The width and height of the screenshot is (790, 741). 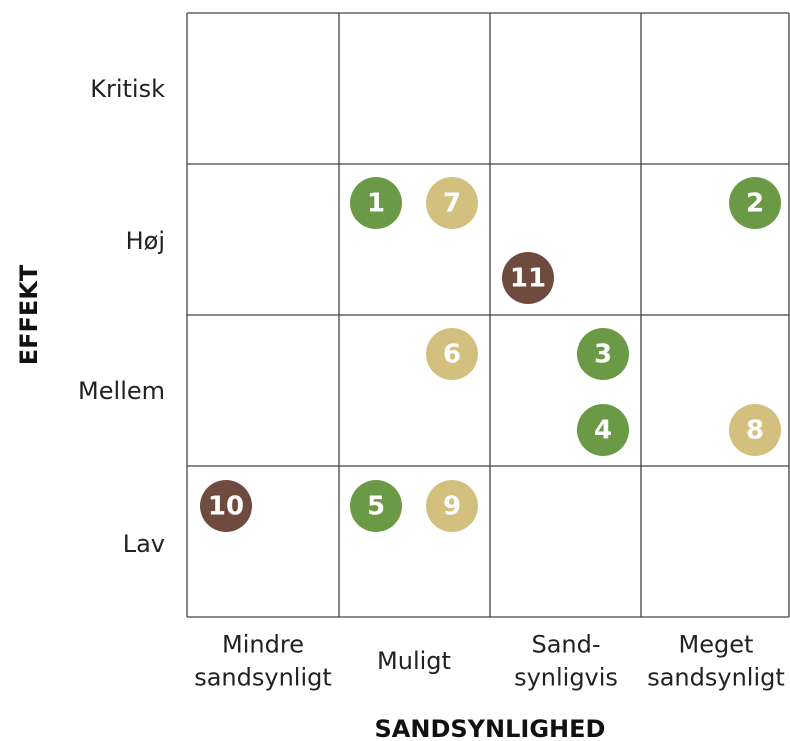 I want to click on risk-number: 11, so click(x=528, y=279).